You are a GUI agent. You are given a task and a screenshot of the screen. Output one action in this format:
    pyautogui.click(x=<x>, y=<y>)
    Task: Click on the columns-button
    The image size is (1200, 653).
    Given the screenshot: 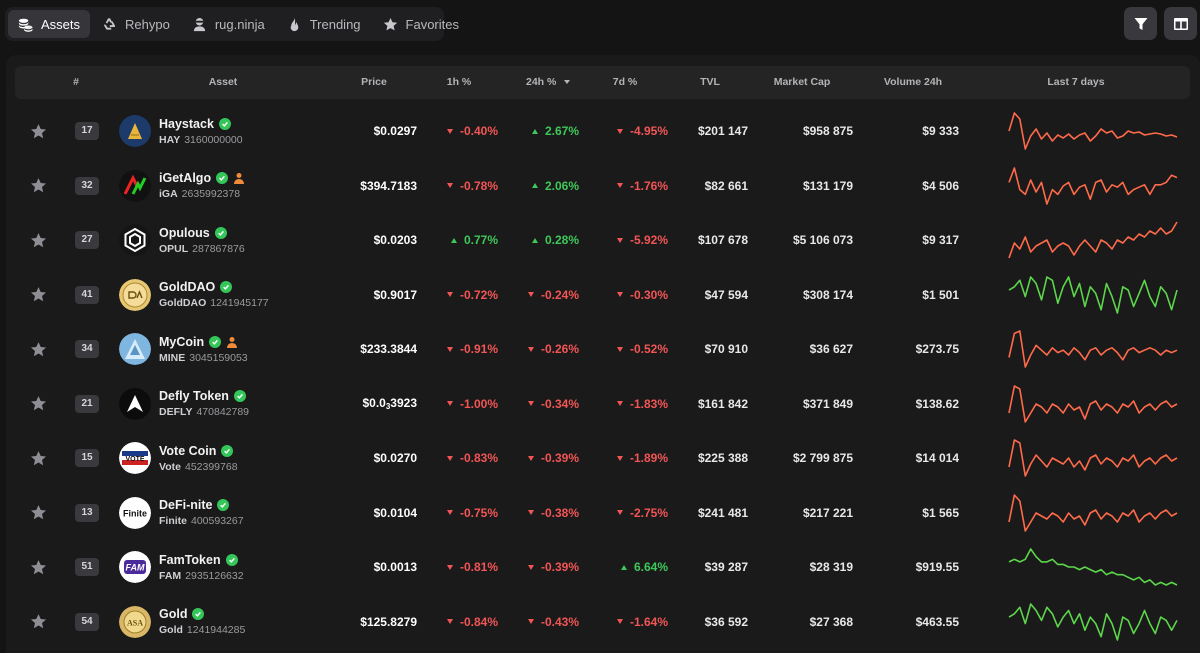 What is the action you would take?
    pyautogui.click(x=1180, y=23)
    